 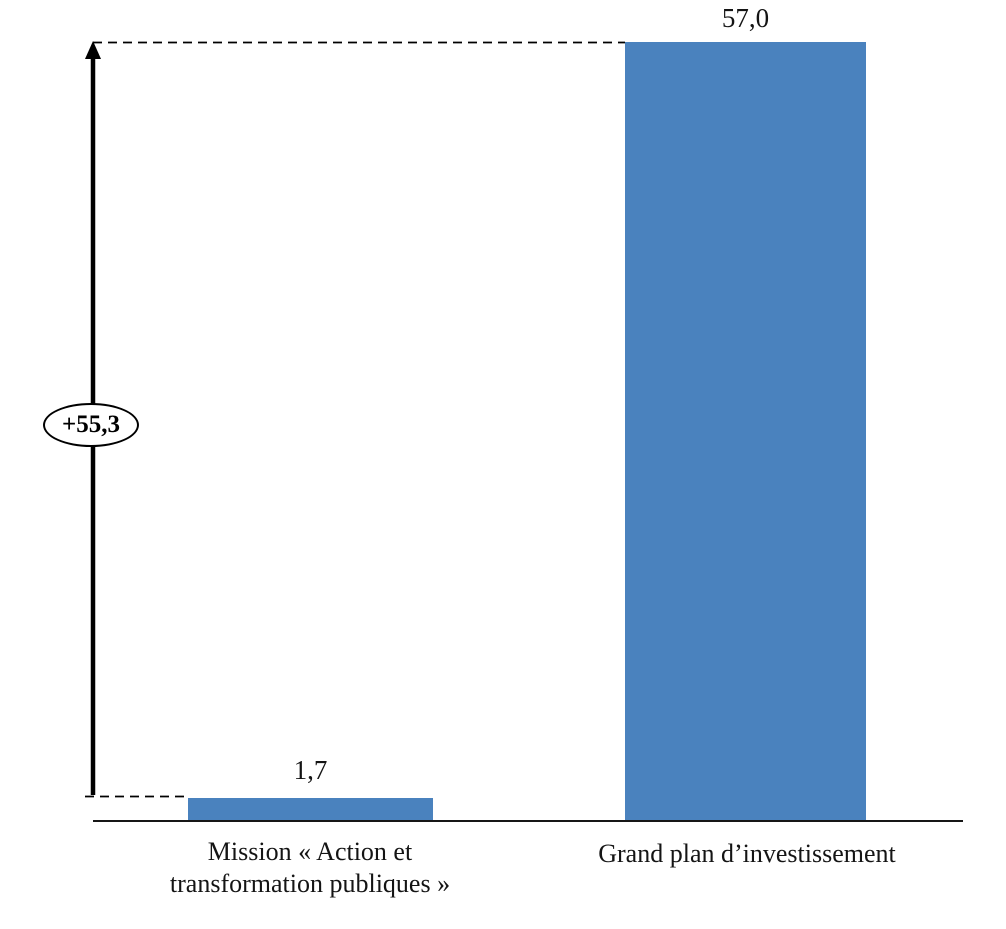 I want to click on category-label-mission-line1: Mission « Action et, so click(x=310, y=851).